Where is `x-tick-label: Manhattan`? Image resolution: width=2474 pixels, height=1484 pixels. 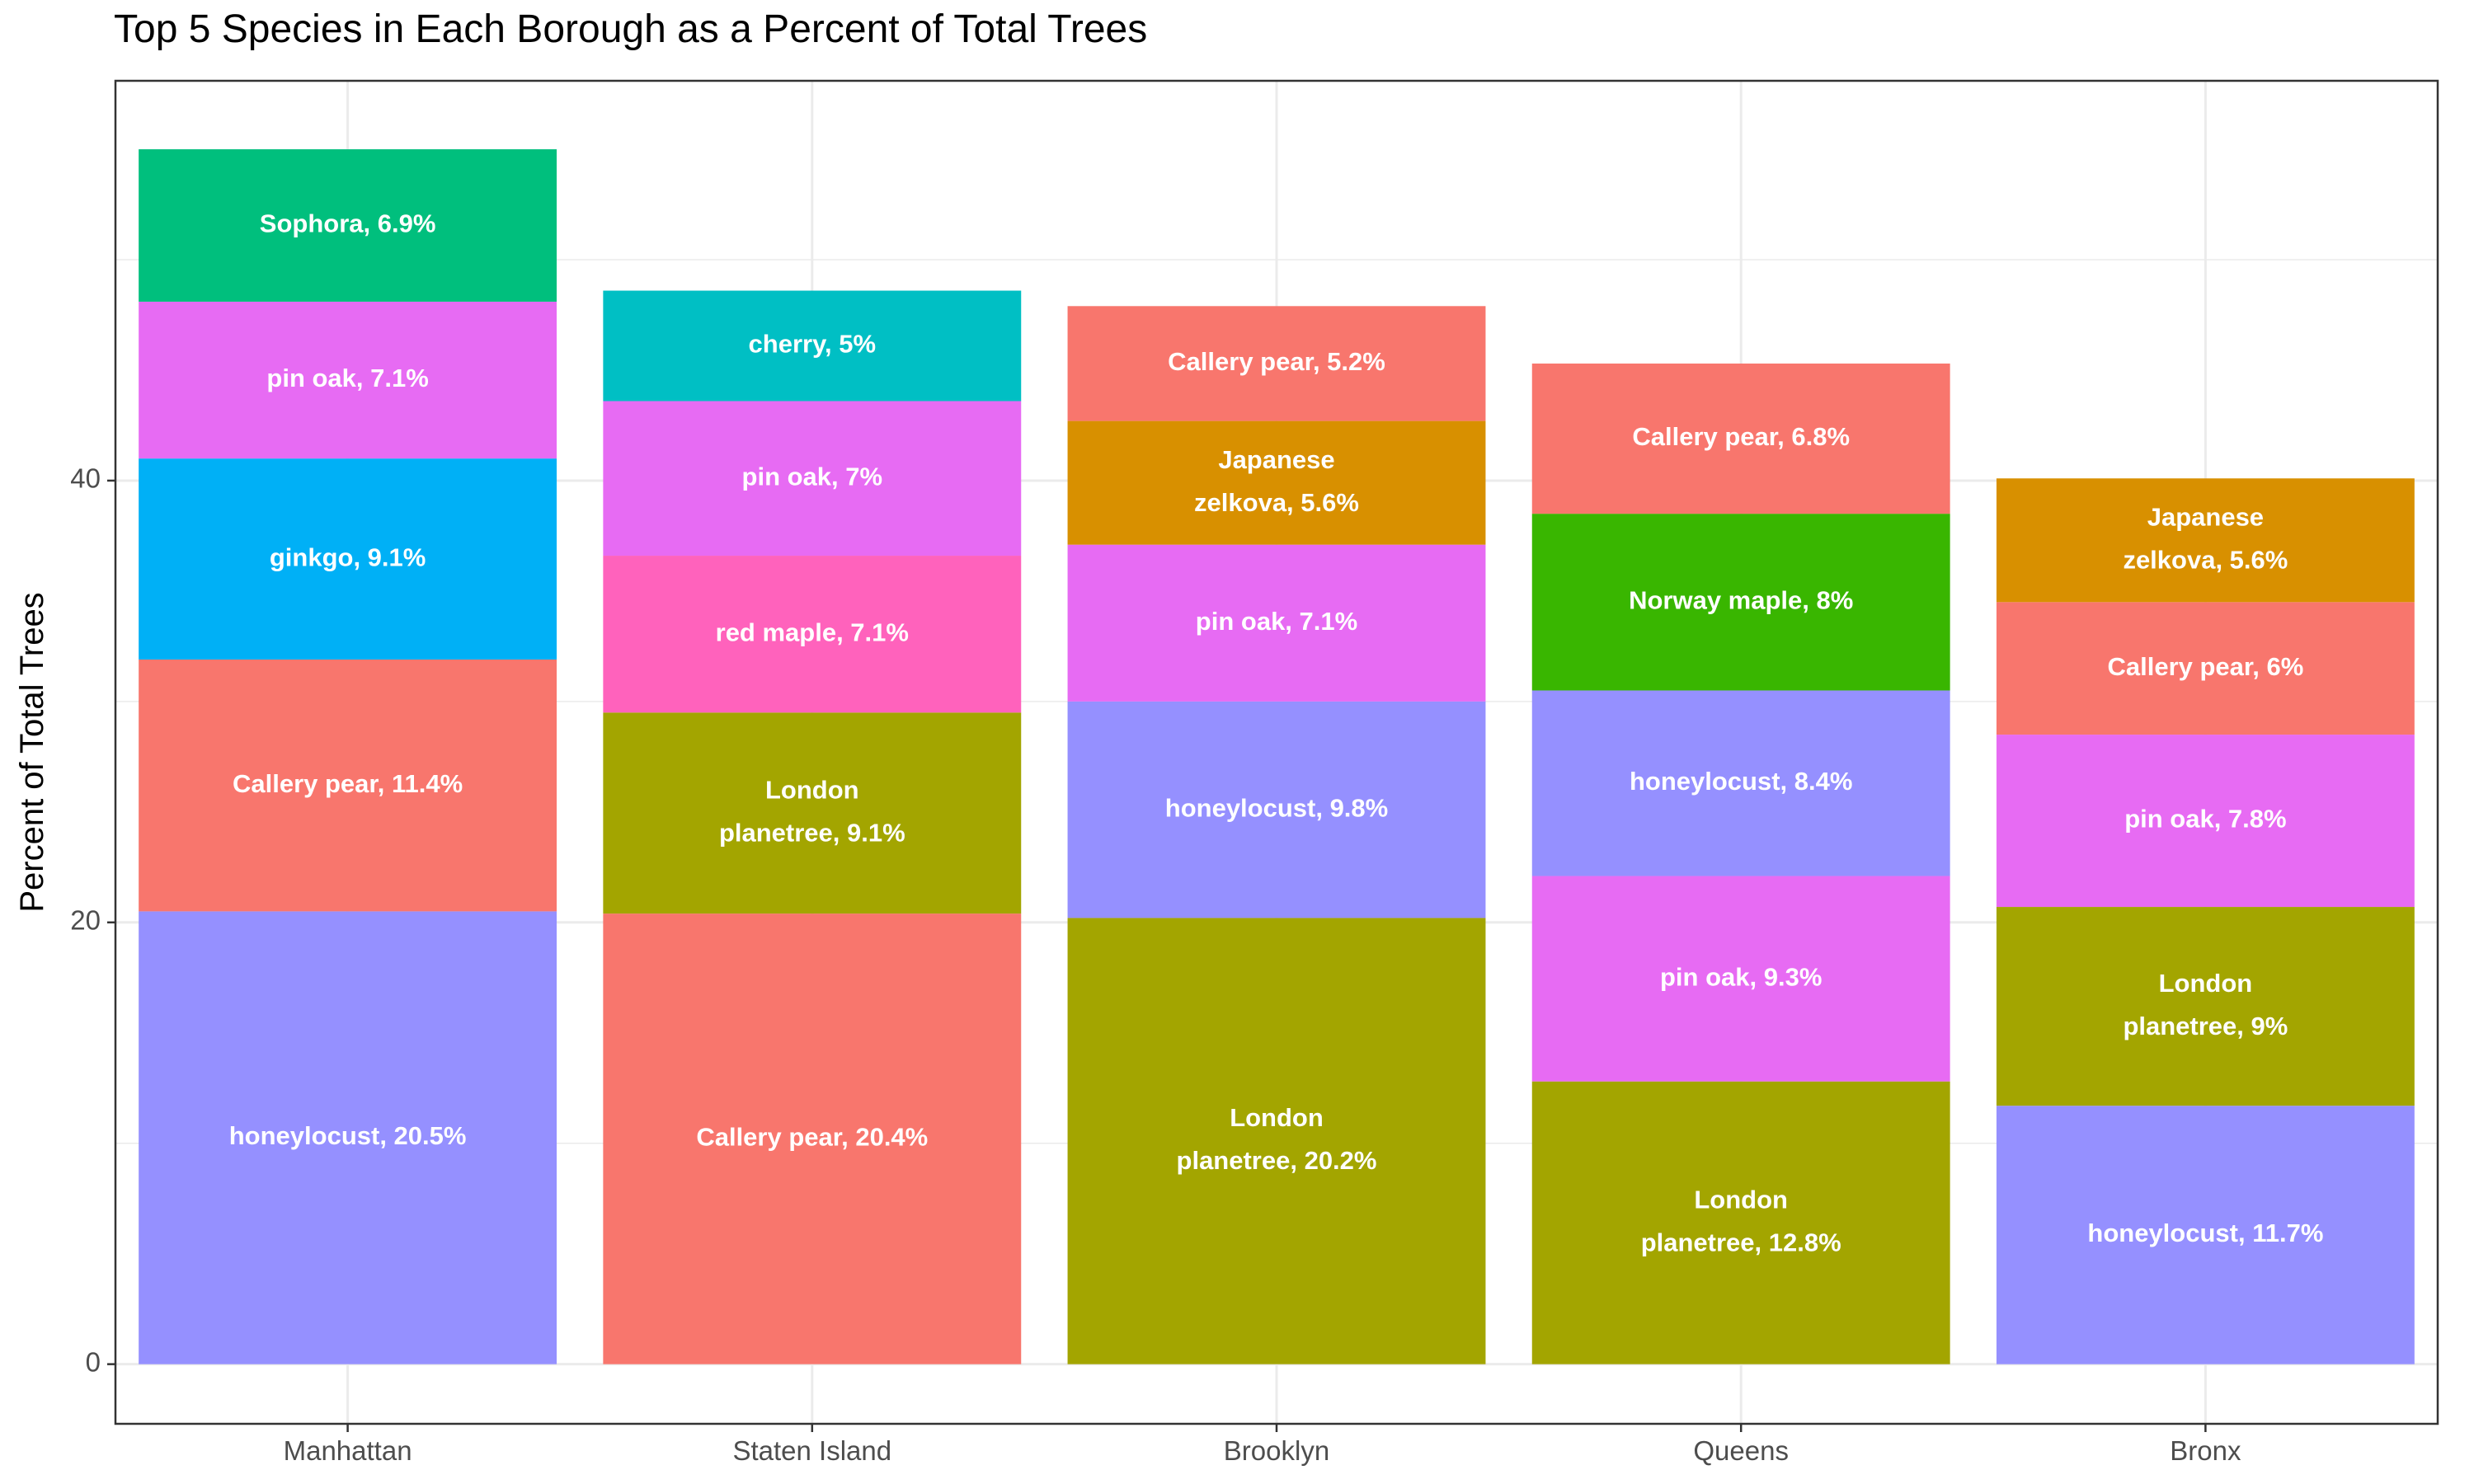 x-tick-label: Manhattan is located at coordinates (348, 1450).